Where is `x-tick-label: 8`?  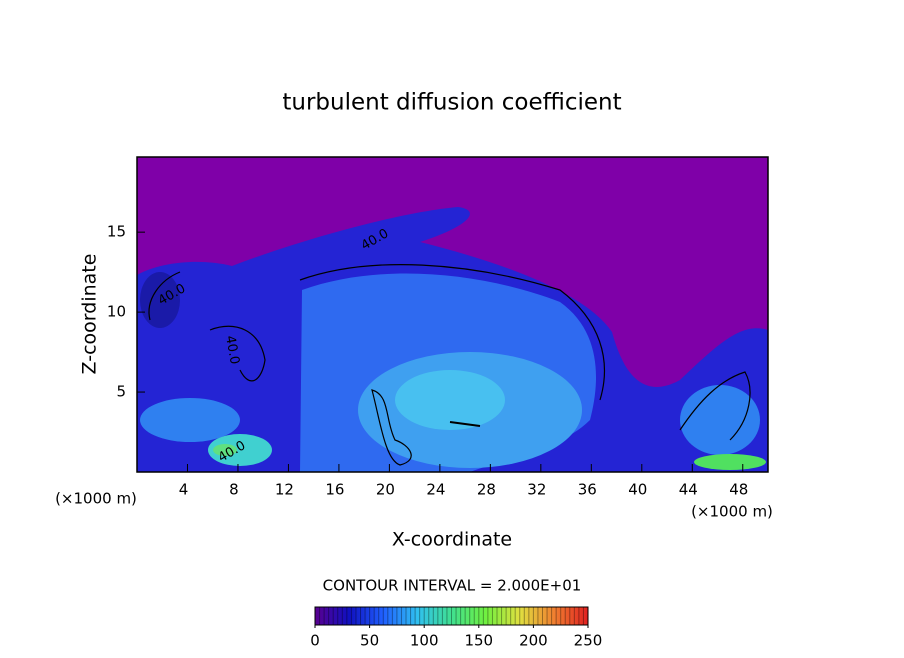 x-tick-label: 8 is located at coordinates (234, 490).